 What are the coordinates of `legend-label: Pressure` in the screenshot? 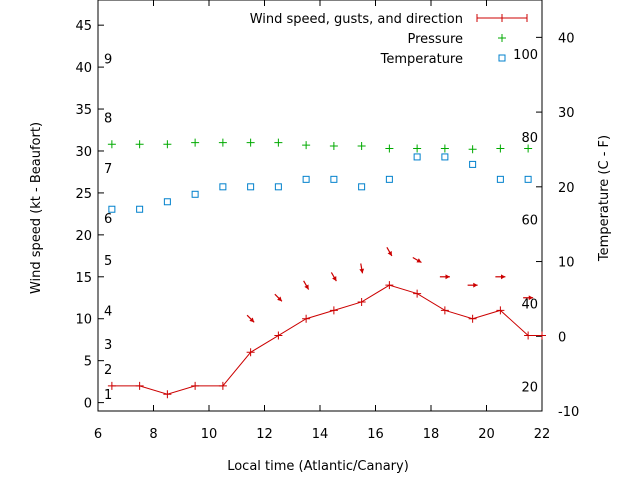 It's located at (435, 39).